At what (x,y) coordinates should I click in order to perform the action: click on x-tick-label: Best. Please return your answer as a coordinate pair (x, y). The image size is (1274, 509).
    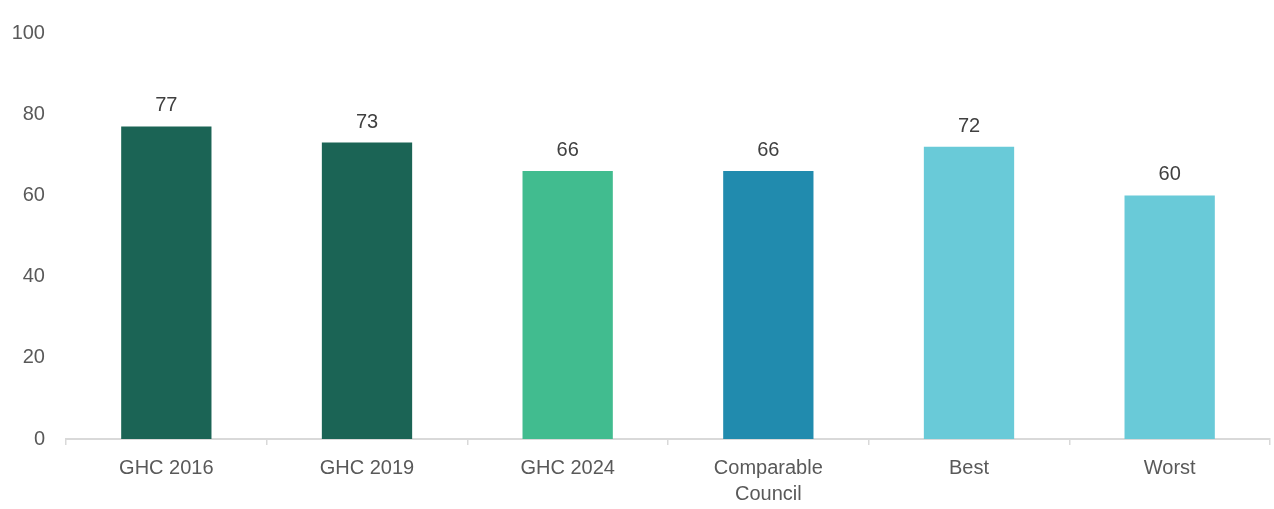
    Looking at the image, I should click on (969, 466).